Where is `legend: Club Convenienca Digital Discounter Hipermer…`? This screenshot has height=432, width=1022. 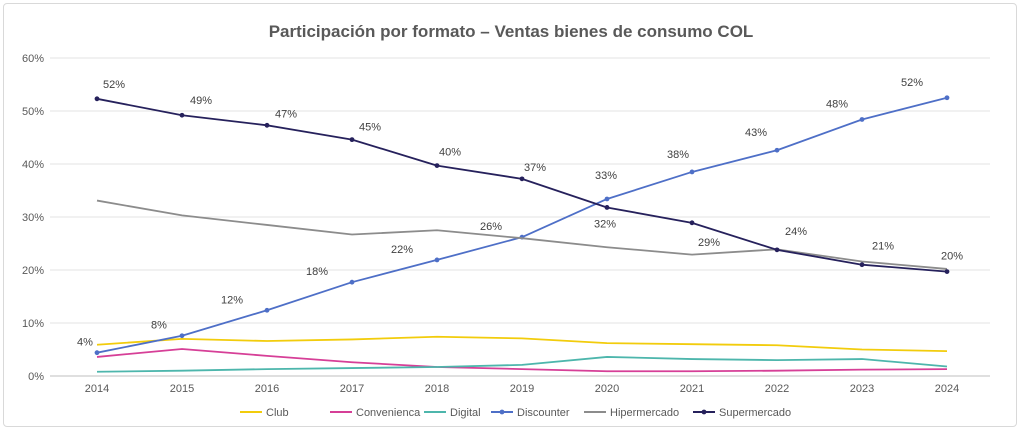 legend: Club Convenienca Digital Discounter Hipermer… is located at coordinates (515, 413).